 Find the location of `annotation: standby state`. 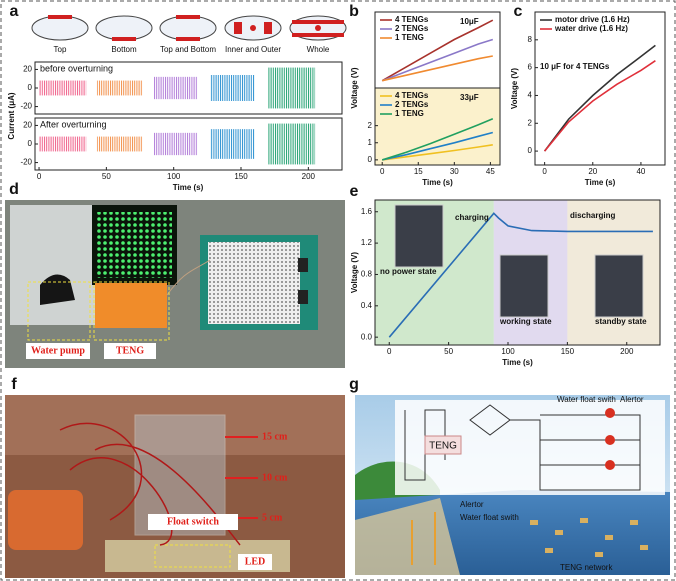

annotation: standby state is located at coordinates (621, 321).